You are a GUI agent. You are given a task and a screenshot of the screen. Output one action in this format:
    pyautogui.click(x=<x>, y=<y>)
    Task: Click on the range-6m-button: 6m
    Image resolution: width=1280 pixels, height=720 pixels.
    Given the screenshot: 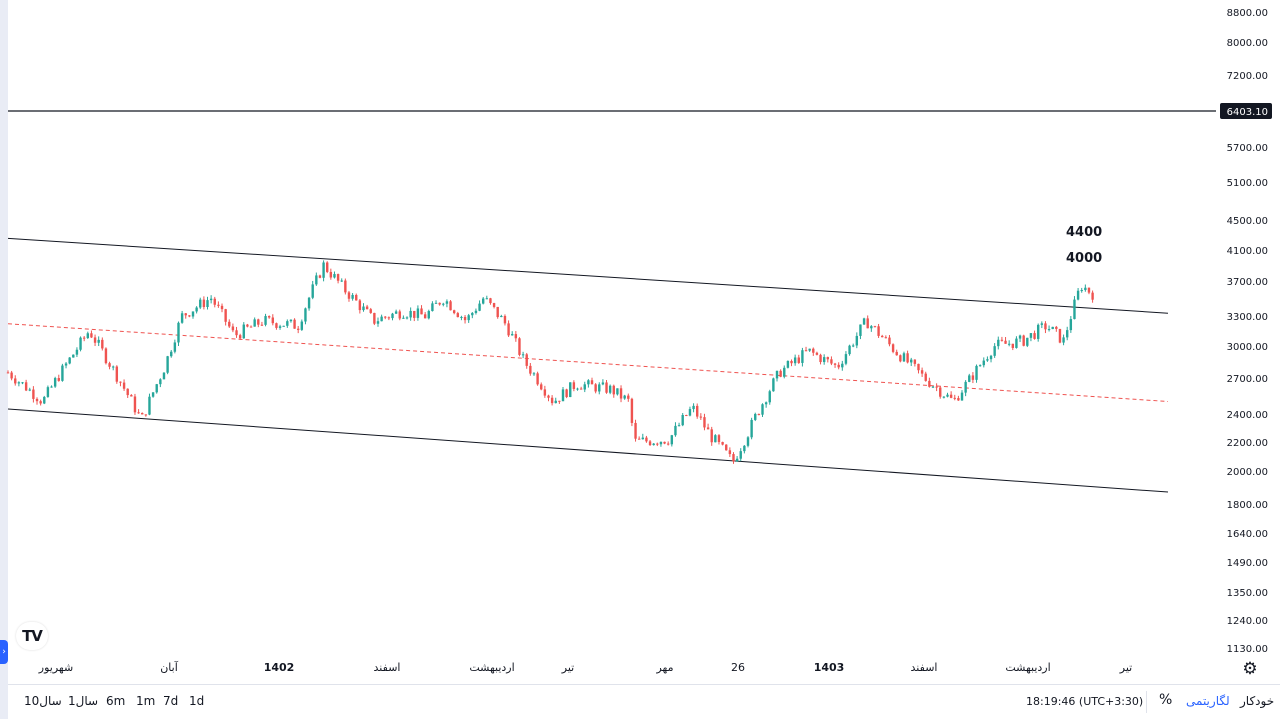 What is the action you would take?
    pyautogui.click(x=116, y=701)
    